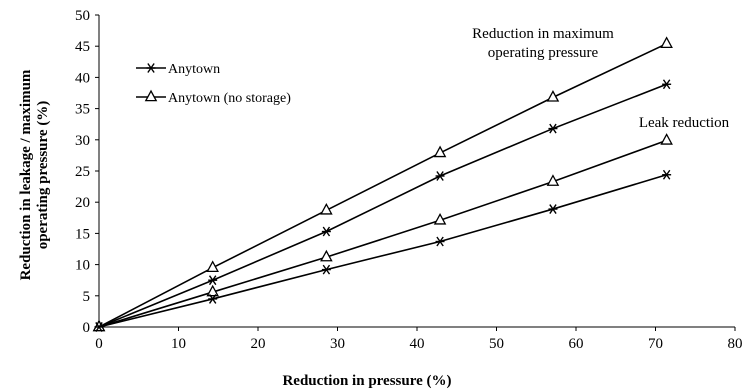  What do you see at coordinates (543, 53) in the screenshot?
I see `annotation-max-pressure-line2: operating pressure` at bounding box center [543, 53].